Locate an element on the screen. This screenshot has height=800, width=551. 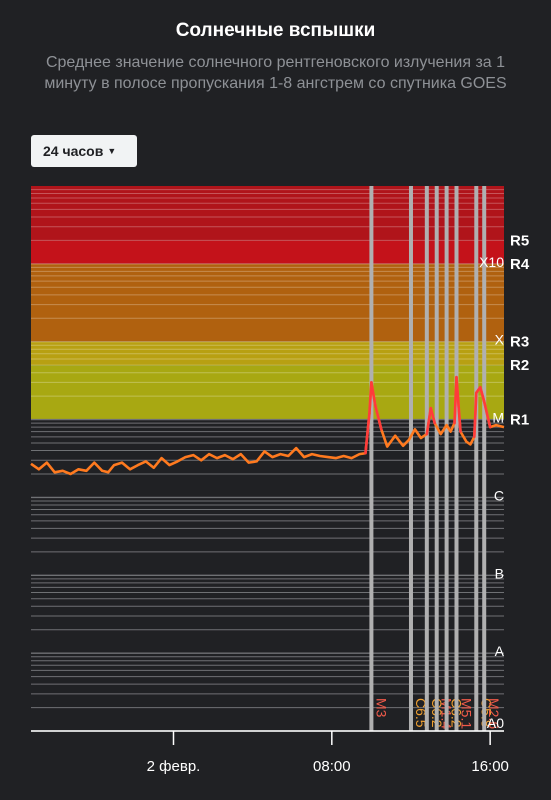
event-label: M3 is located at coordinates (381, 708).